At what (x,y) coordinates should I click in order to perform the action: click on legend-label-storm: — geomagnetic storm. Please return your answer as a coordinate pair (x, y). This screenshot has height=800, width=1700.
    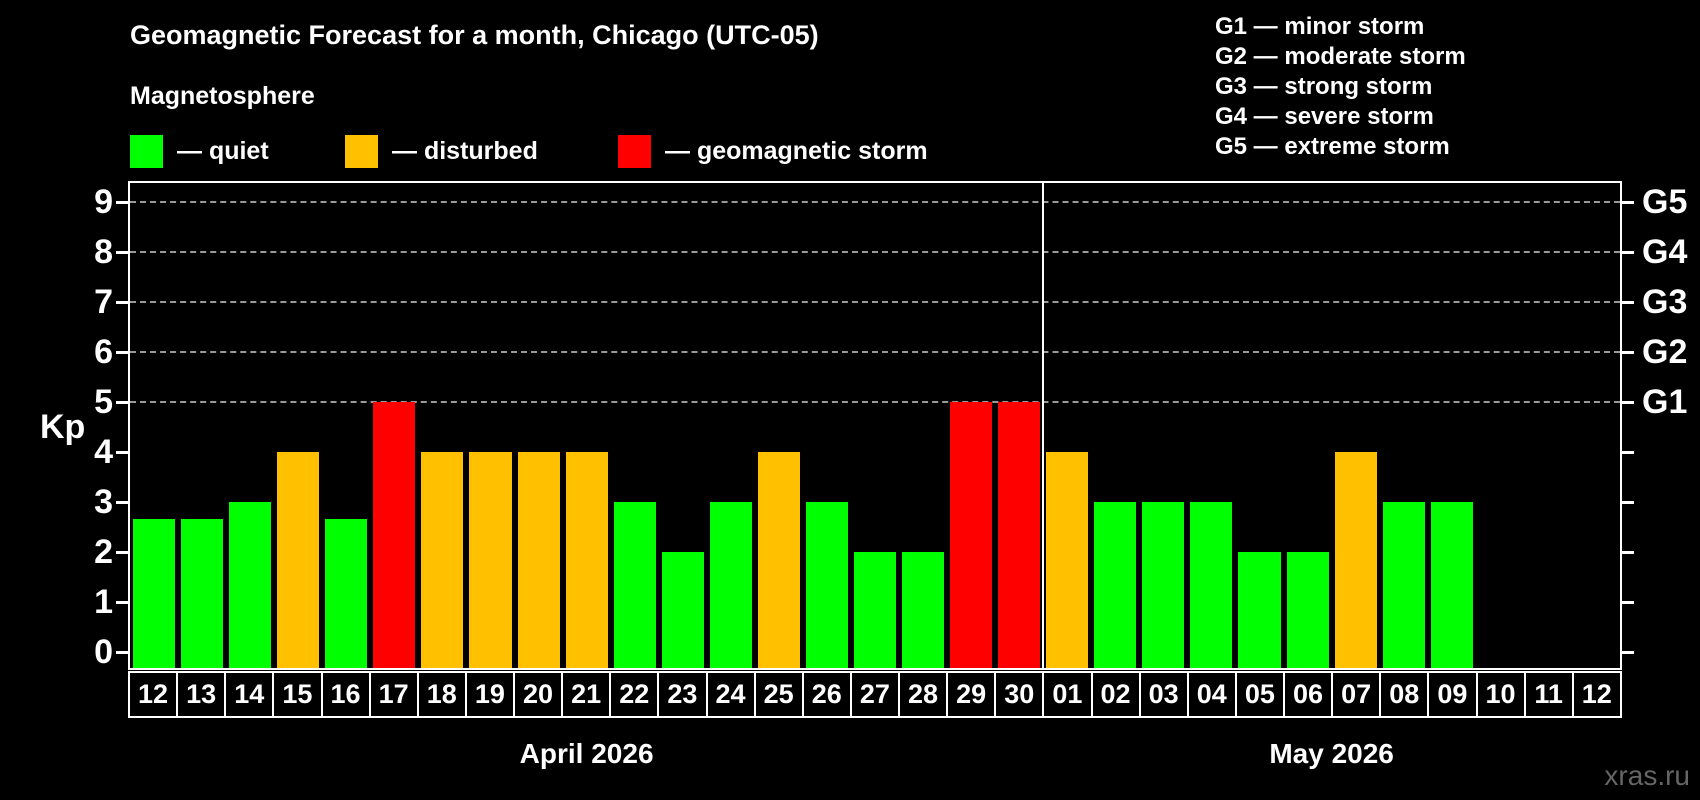
    Looking at the image, I should click on (796, 151).